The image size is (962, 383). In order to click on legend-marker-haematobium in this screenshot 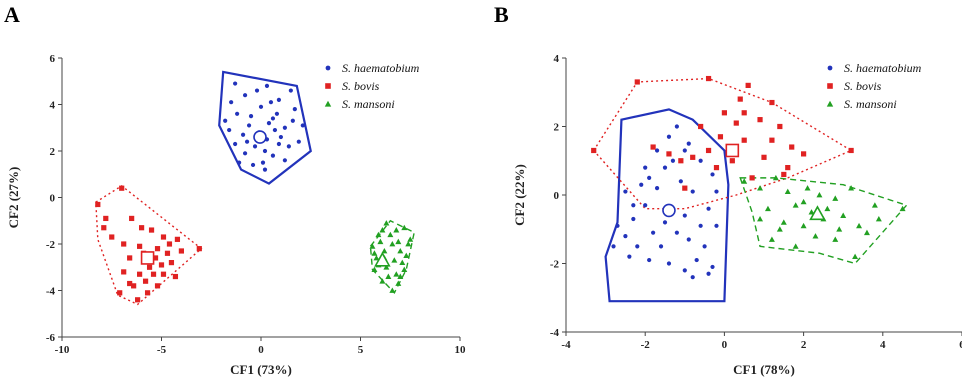, I will do `click(328, 68)`.